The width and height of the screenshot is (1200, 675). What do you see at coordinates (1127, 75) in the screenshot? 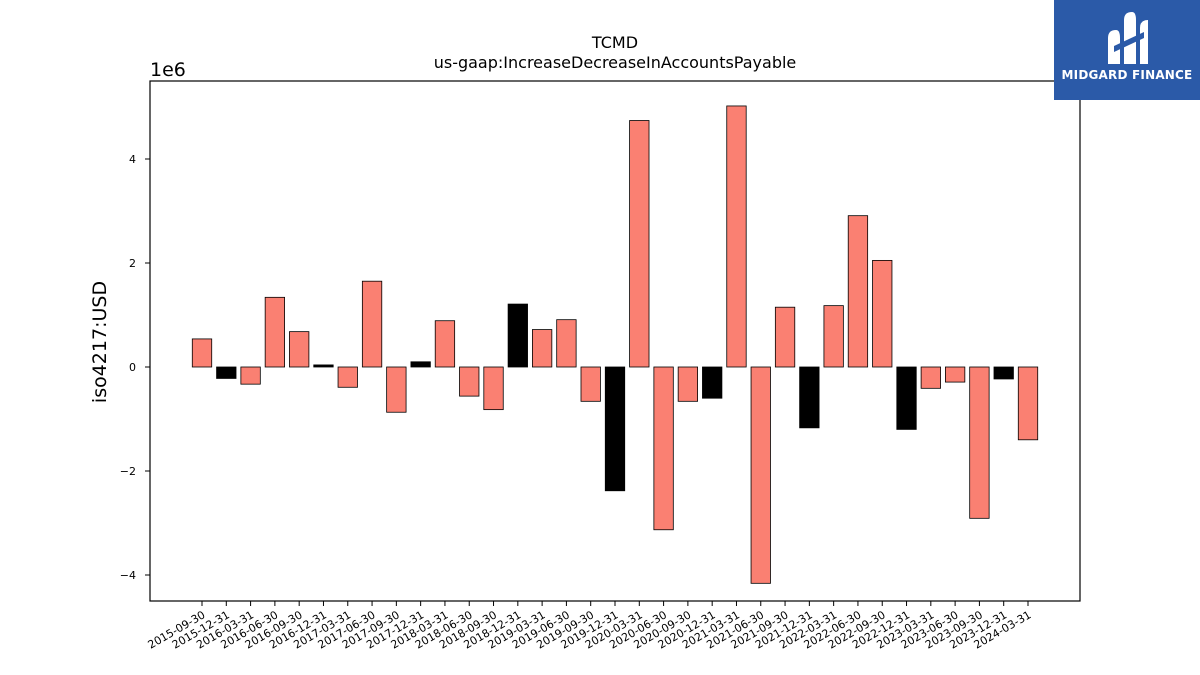
I see `logo-text: MIDGARD FINANCE` at bounding box center [1127, 75].